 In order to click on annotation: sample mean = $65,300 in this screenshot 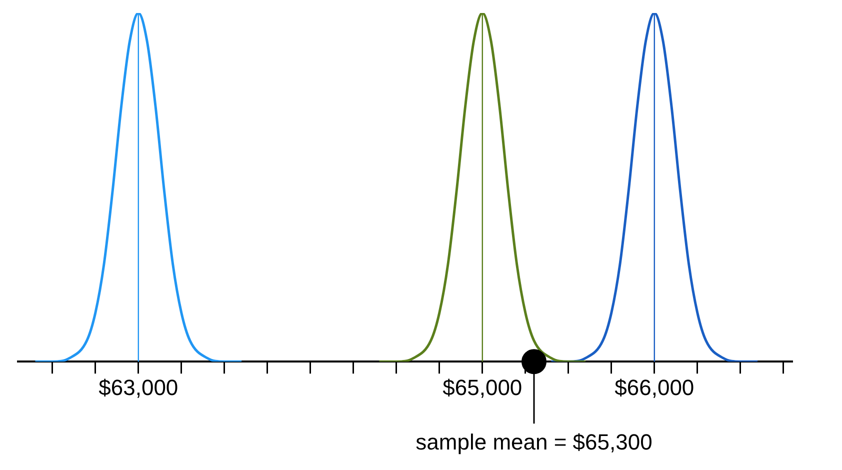, I will do `click(534, 442)`.